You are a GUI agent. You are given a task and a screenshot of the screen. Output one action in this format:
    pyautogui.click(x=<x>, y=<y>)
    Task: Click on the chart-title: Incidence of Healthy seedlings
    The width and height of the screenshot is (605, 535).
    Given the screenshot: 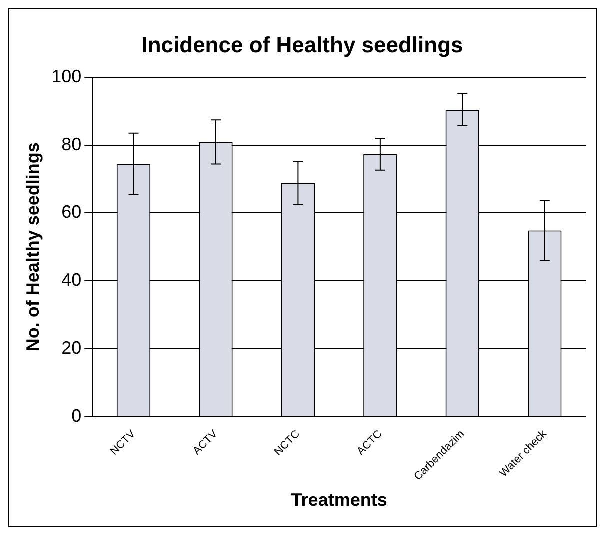 What is the action you would take?
    pyautogui.click(x=303, y=45)
    